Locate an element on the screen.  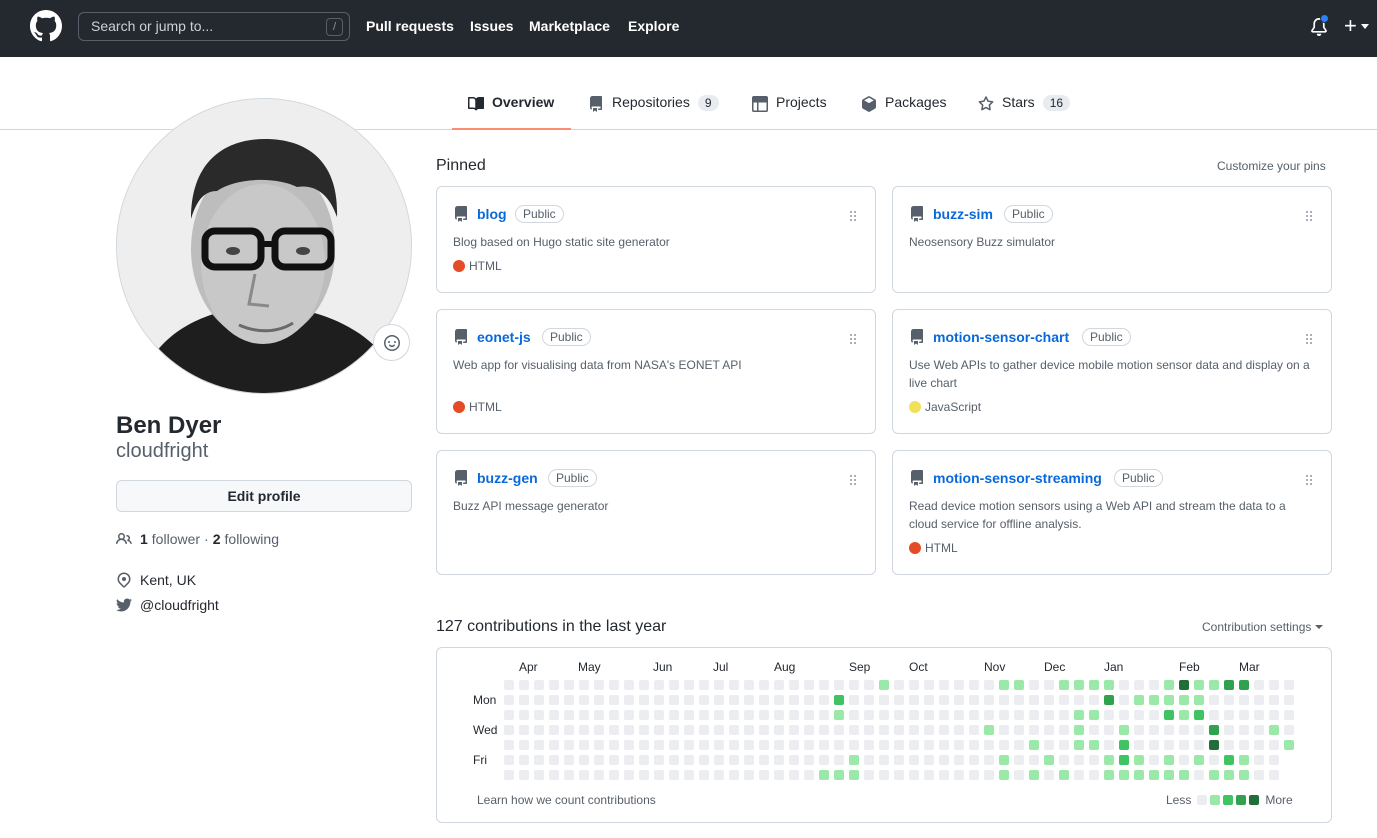
learn-contributions-link: Learn how we count contributions is located at coordinates (566, 800).